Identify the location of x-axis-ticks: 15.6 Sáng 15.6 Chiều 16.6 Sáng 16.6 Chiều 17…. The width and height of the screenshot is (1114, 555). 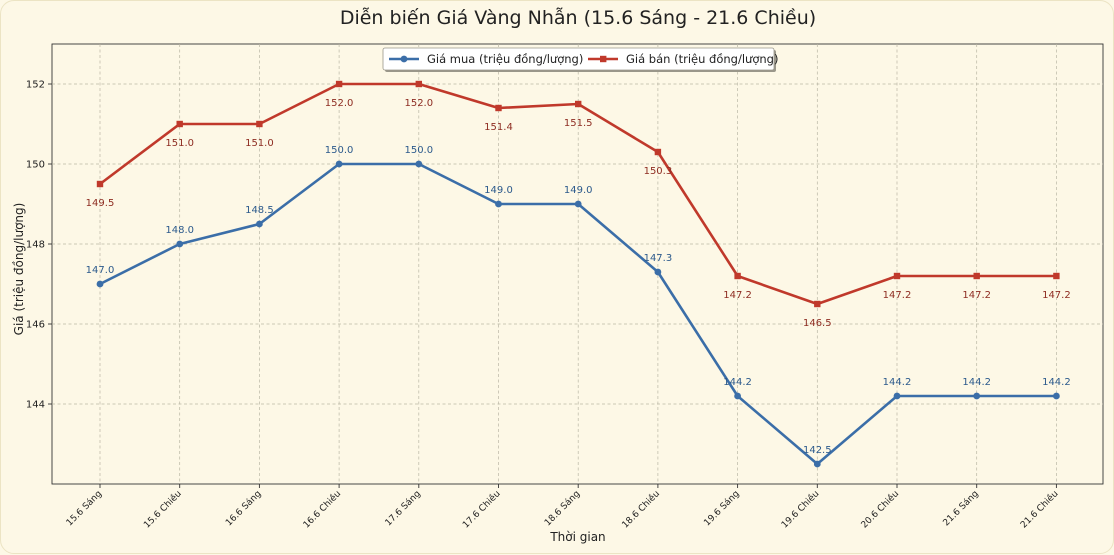
(563, 507).